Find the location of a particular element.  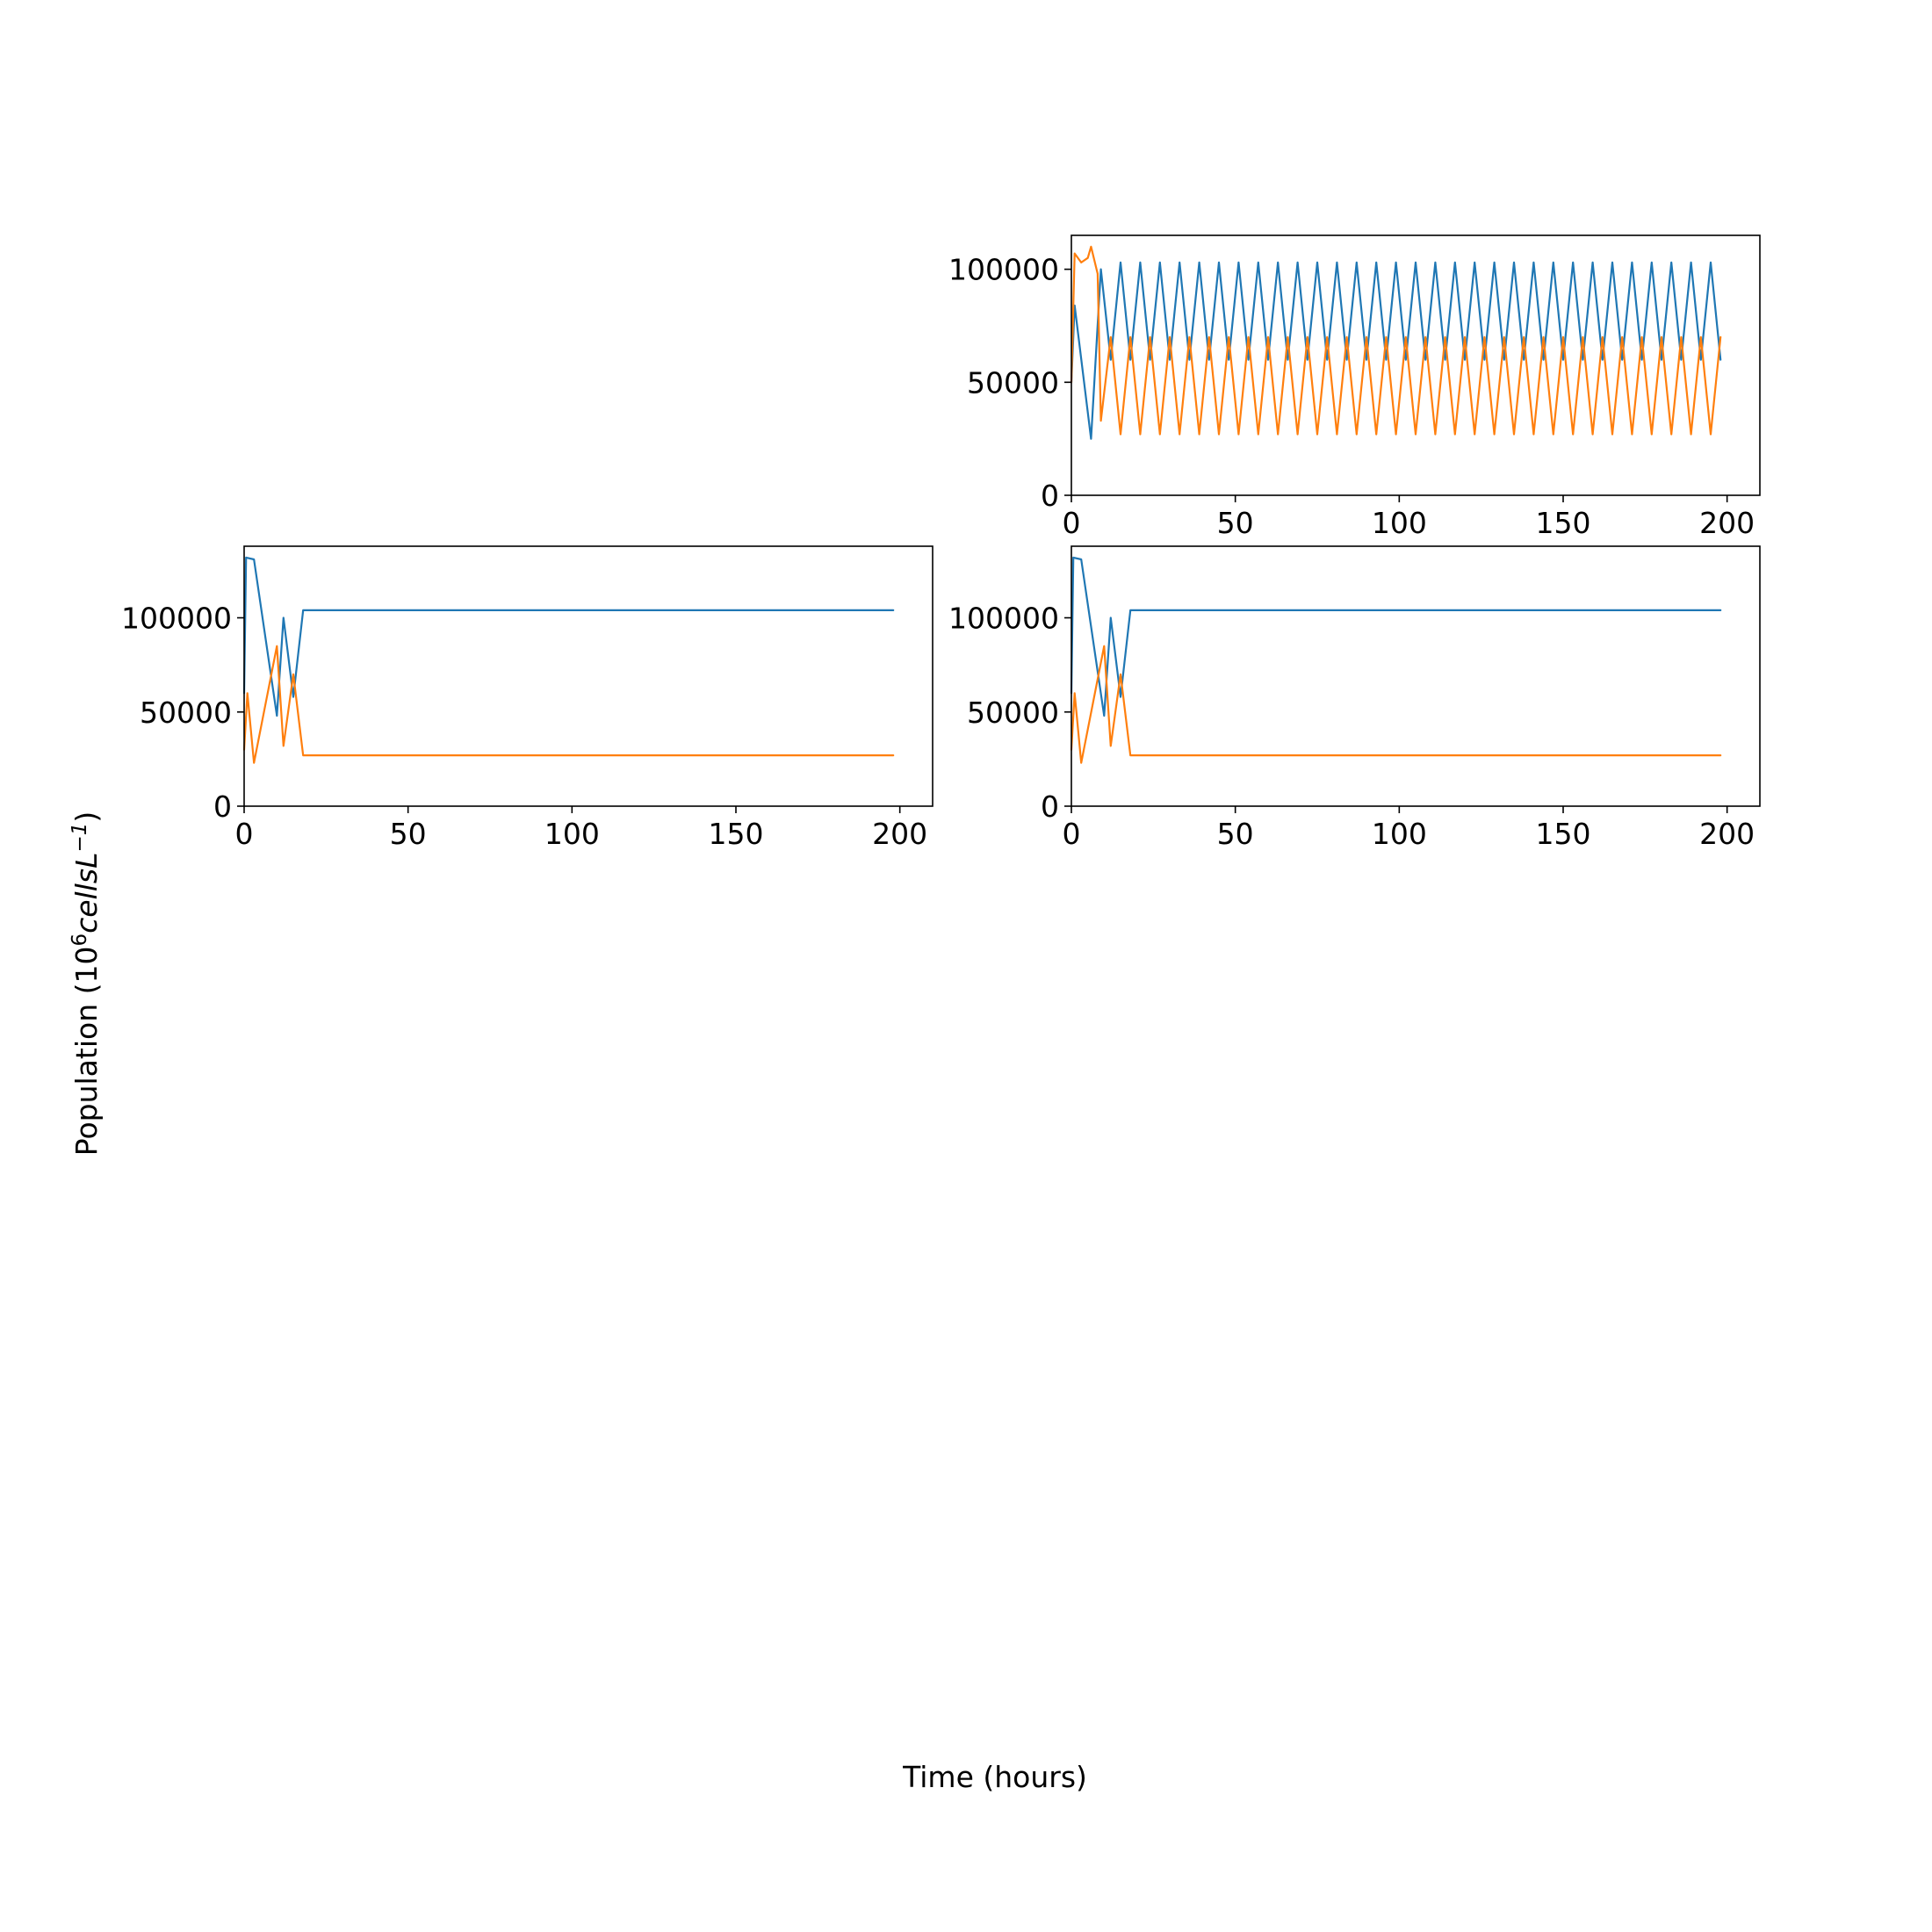

y-axis-title-suffix: ) is located at coordinates (86, 817).